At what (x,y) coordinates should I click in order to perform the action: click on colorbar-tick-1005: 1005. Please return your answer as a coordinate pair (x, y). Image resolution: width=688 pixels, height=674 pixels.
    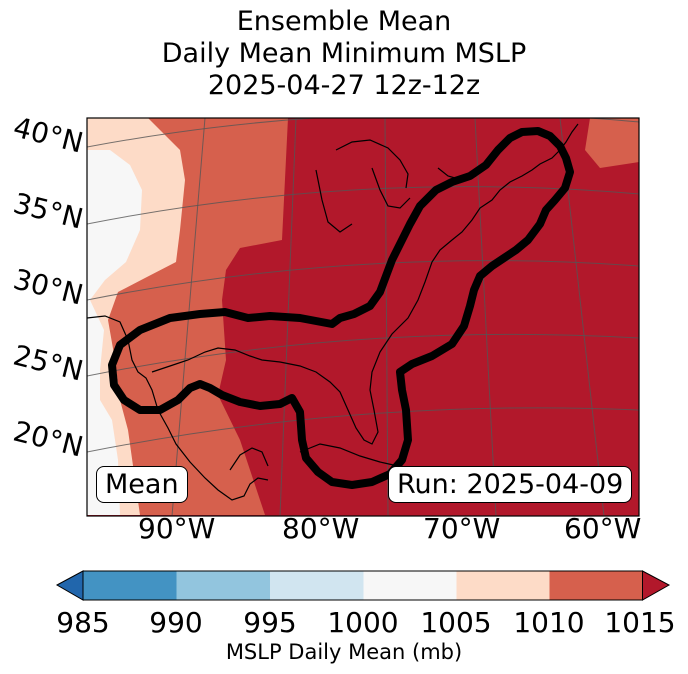
    Looking at the image, I should click on (456, 622).